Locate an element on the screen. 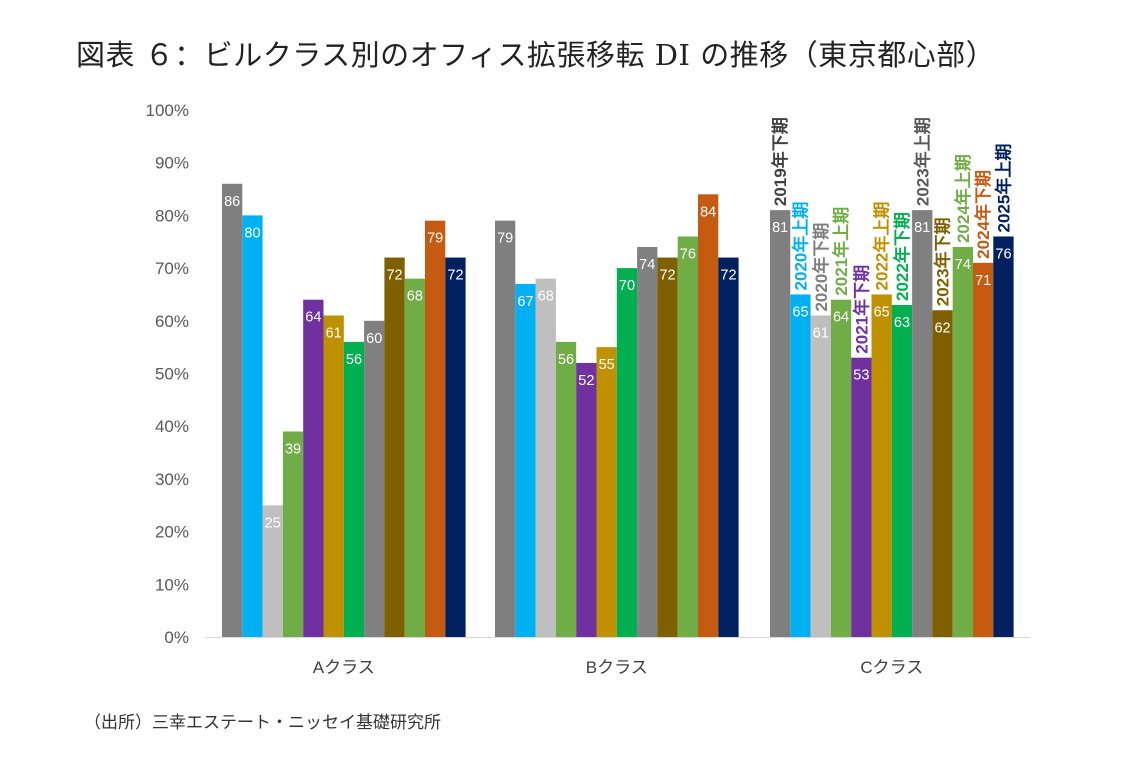 The width and height of the screenshot is (1145, 771). series-name-label: 2024年上期 is located at coordinates (963, 198).